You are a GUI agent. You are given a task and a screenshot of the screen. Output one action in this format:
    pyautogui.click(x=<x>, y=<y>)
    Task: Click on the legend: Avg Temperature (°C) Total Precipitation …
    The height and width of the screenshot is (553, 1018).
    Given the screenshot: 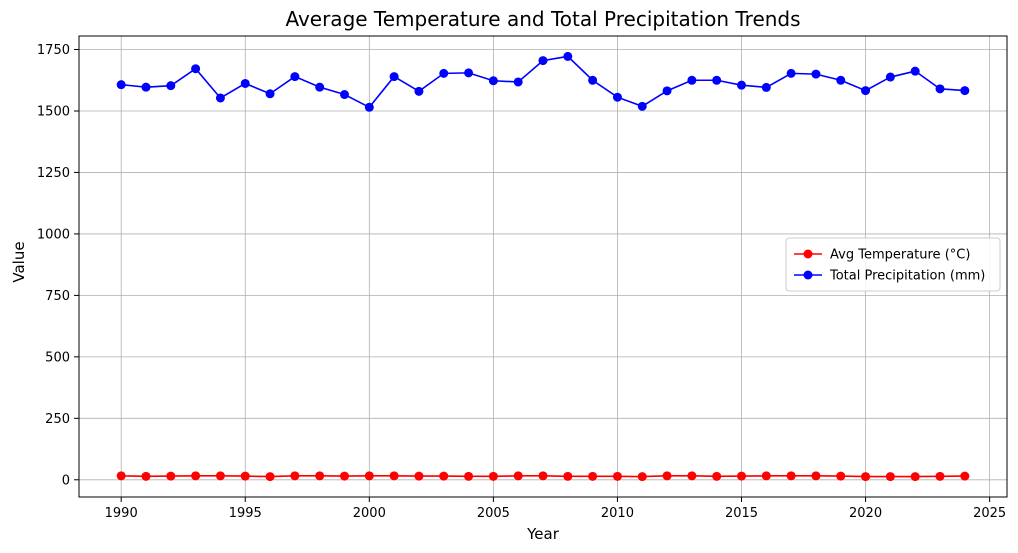 What is the action you would take?
    pyautogui.click(x=893, y=264)
    